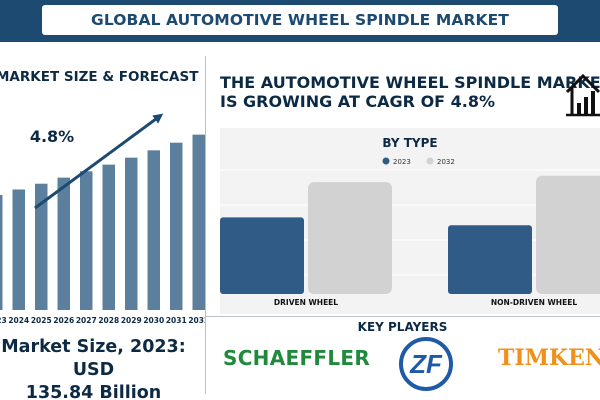  Describe the element at coordinates (131, 320) in the screenshot. I see `forecast-year-label: 2029` at that location.